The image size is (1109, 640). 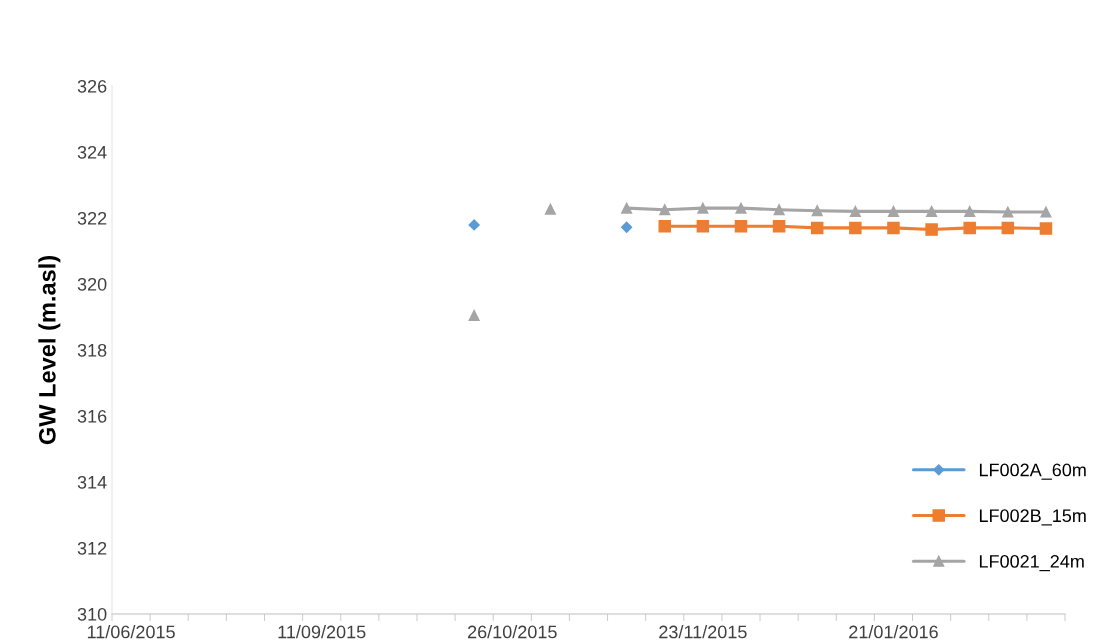 What do you see at coordinates (131, 632) in the screenshot?
I see `x-tick-label: 11/06/2015` at bounding box center [131, 632].